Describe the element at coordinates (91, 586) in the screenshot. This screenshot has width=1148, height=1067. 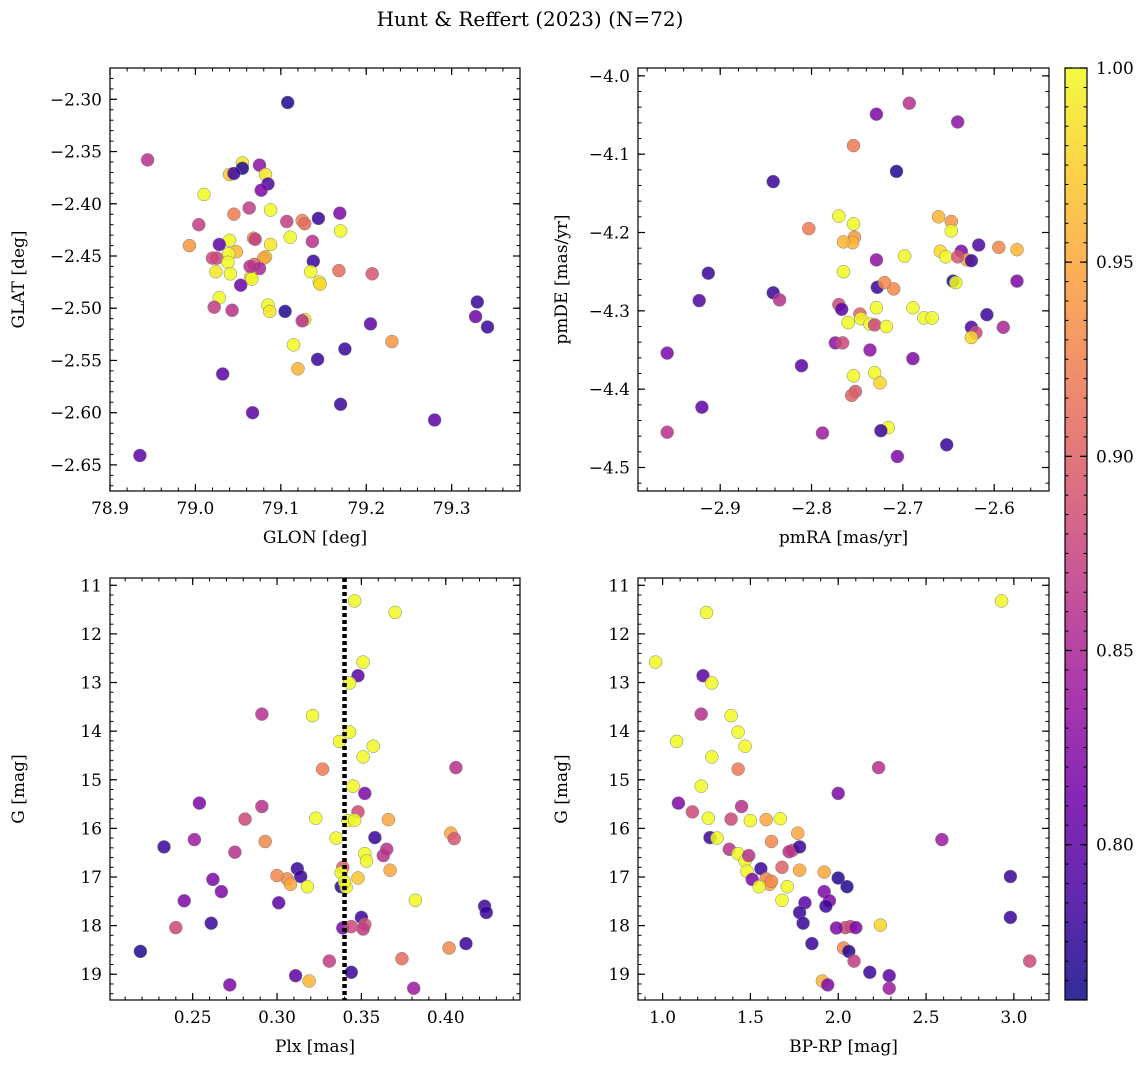
I see `y-tick-label: 11` at that location.